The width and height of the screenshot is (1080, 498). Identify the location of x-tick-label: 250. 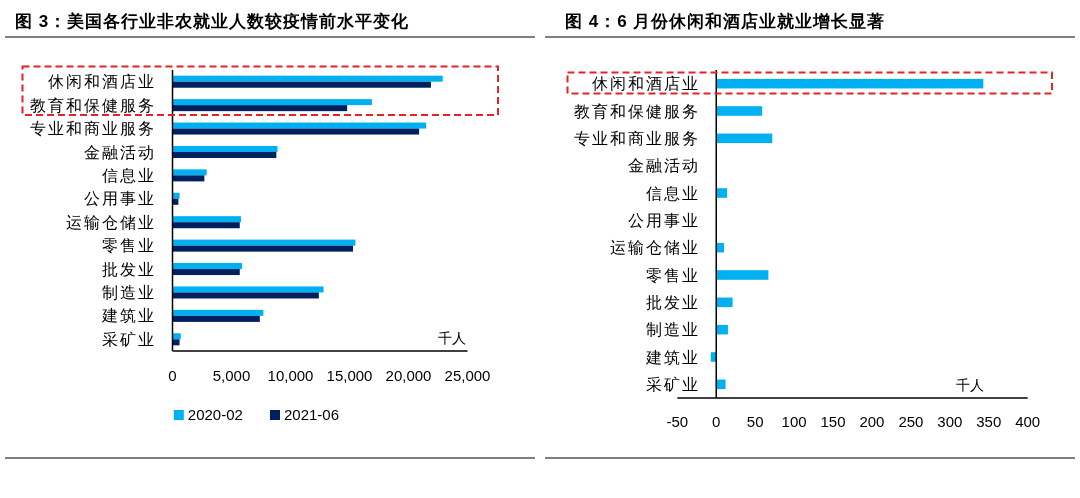
(911, 422).